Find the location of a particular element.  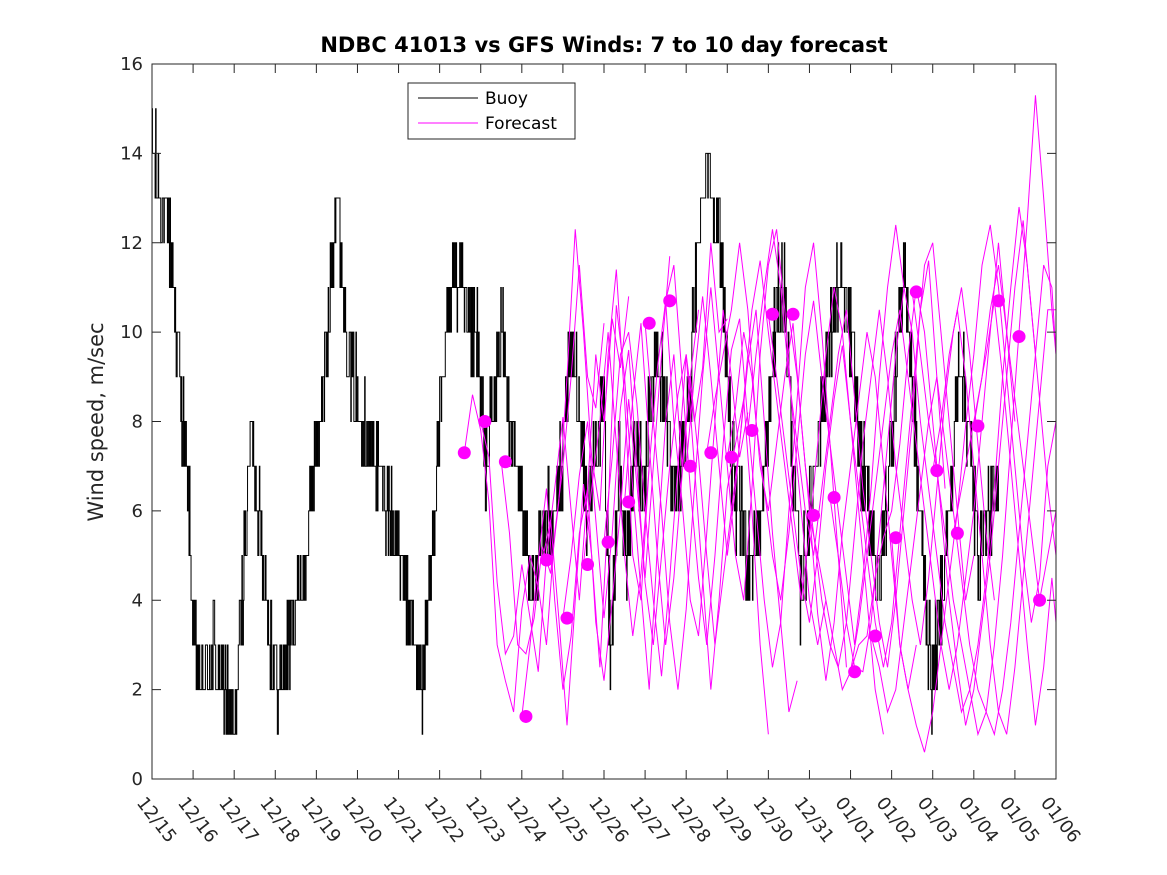

legend-box is located at coordinates (491, 111).